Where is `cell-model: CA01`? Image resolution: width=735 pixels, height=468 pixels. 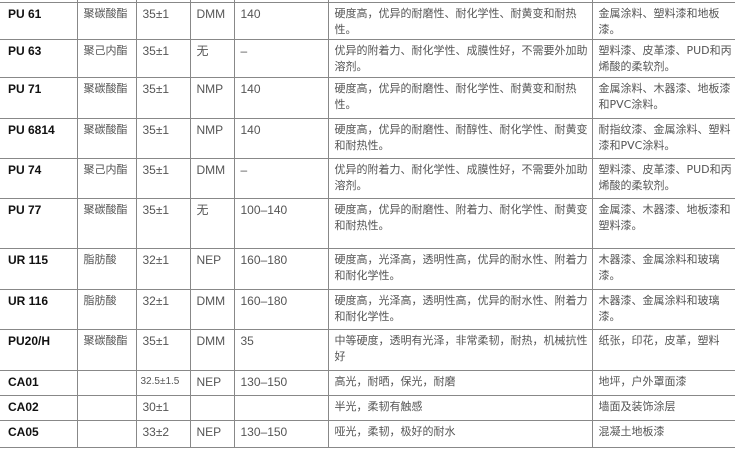
cell-model: CA01 is located at coordinates (38, 383).